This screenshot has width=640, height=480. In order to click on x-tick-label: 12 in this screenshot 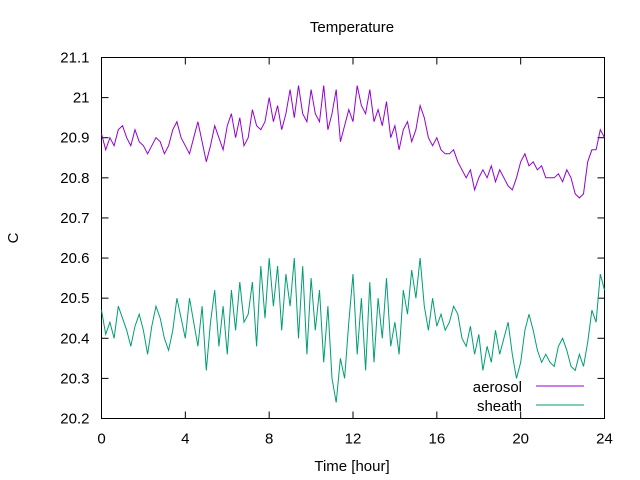, I will do `click(353, 439)`.